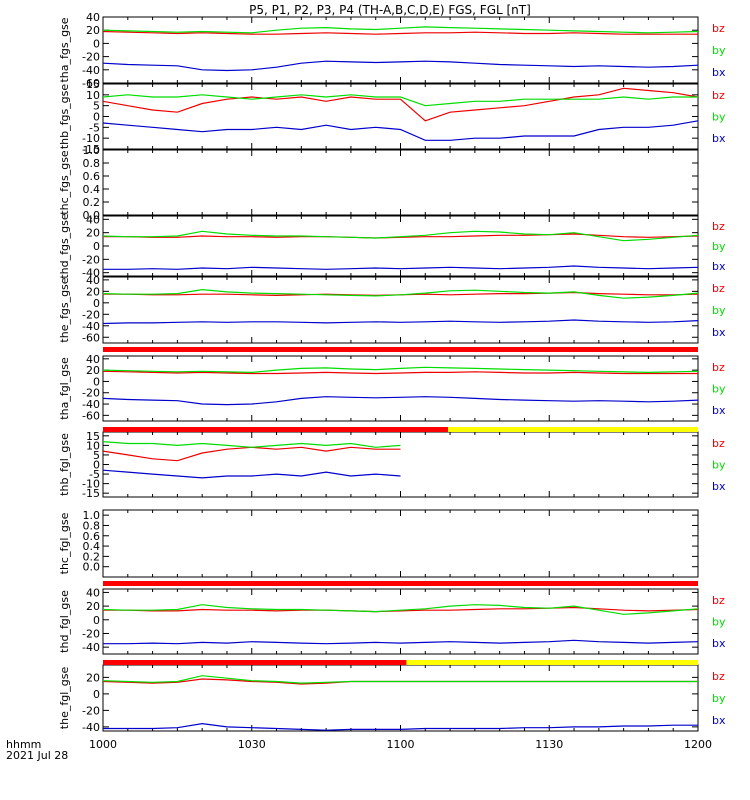  I want to click on panel-8: 1.00.80.60.40.20.0 thc_fgl_gse, so click(378, 543).